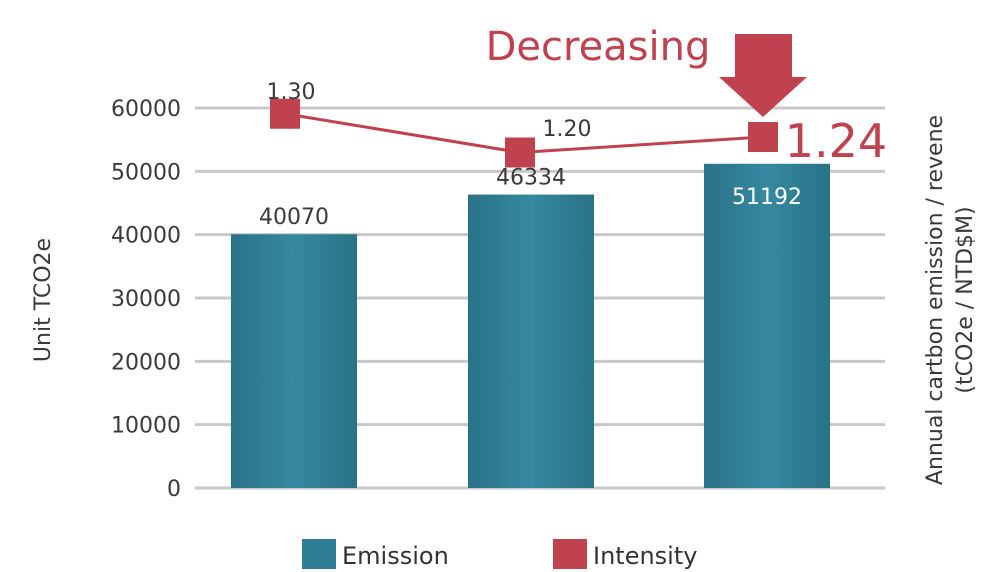 The width and height of the screenshot is (986, 572). What do you see at coordinates (965, 299) in the screenshot?
I see `y-axis-right-title-line2: (tCO2e / NTD$M)` at bounding box center [965, 299].